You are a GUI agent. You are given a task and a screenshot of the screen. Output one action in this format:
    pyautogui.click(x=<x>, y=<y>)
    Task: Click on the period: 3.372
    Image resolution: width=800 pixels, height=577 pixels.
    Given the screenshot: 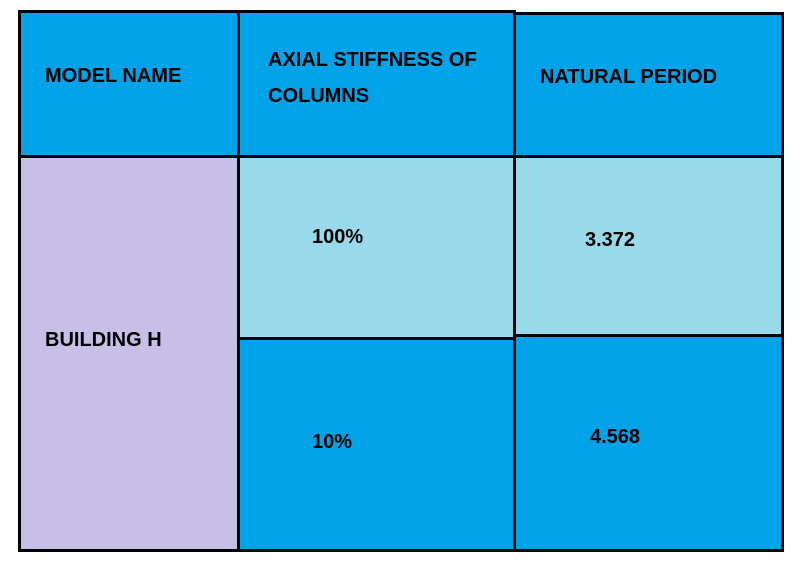 What is the action you would take?
    pyautogui.click(x=610, y=240)
    